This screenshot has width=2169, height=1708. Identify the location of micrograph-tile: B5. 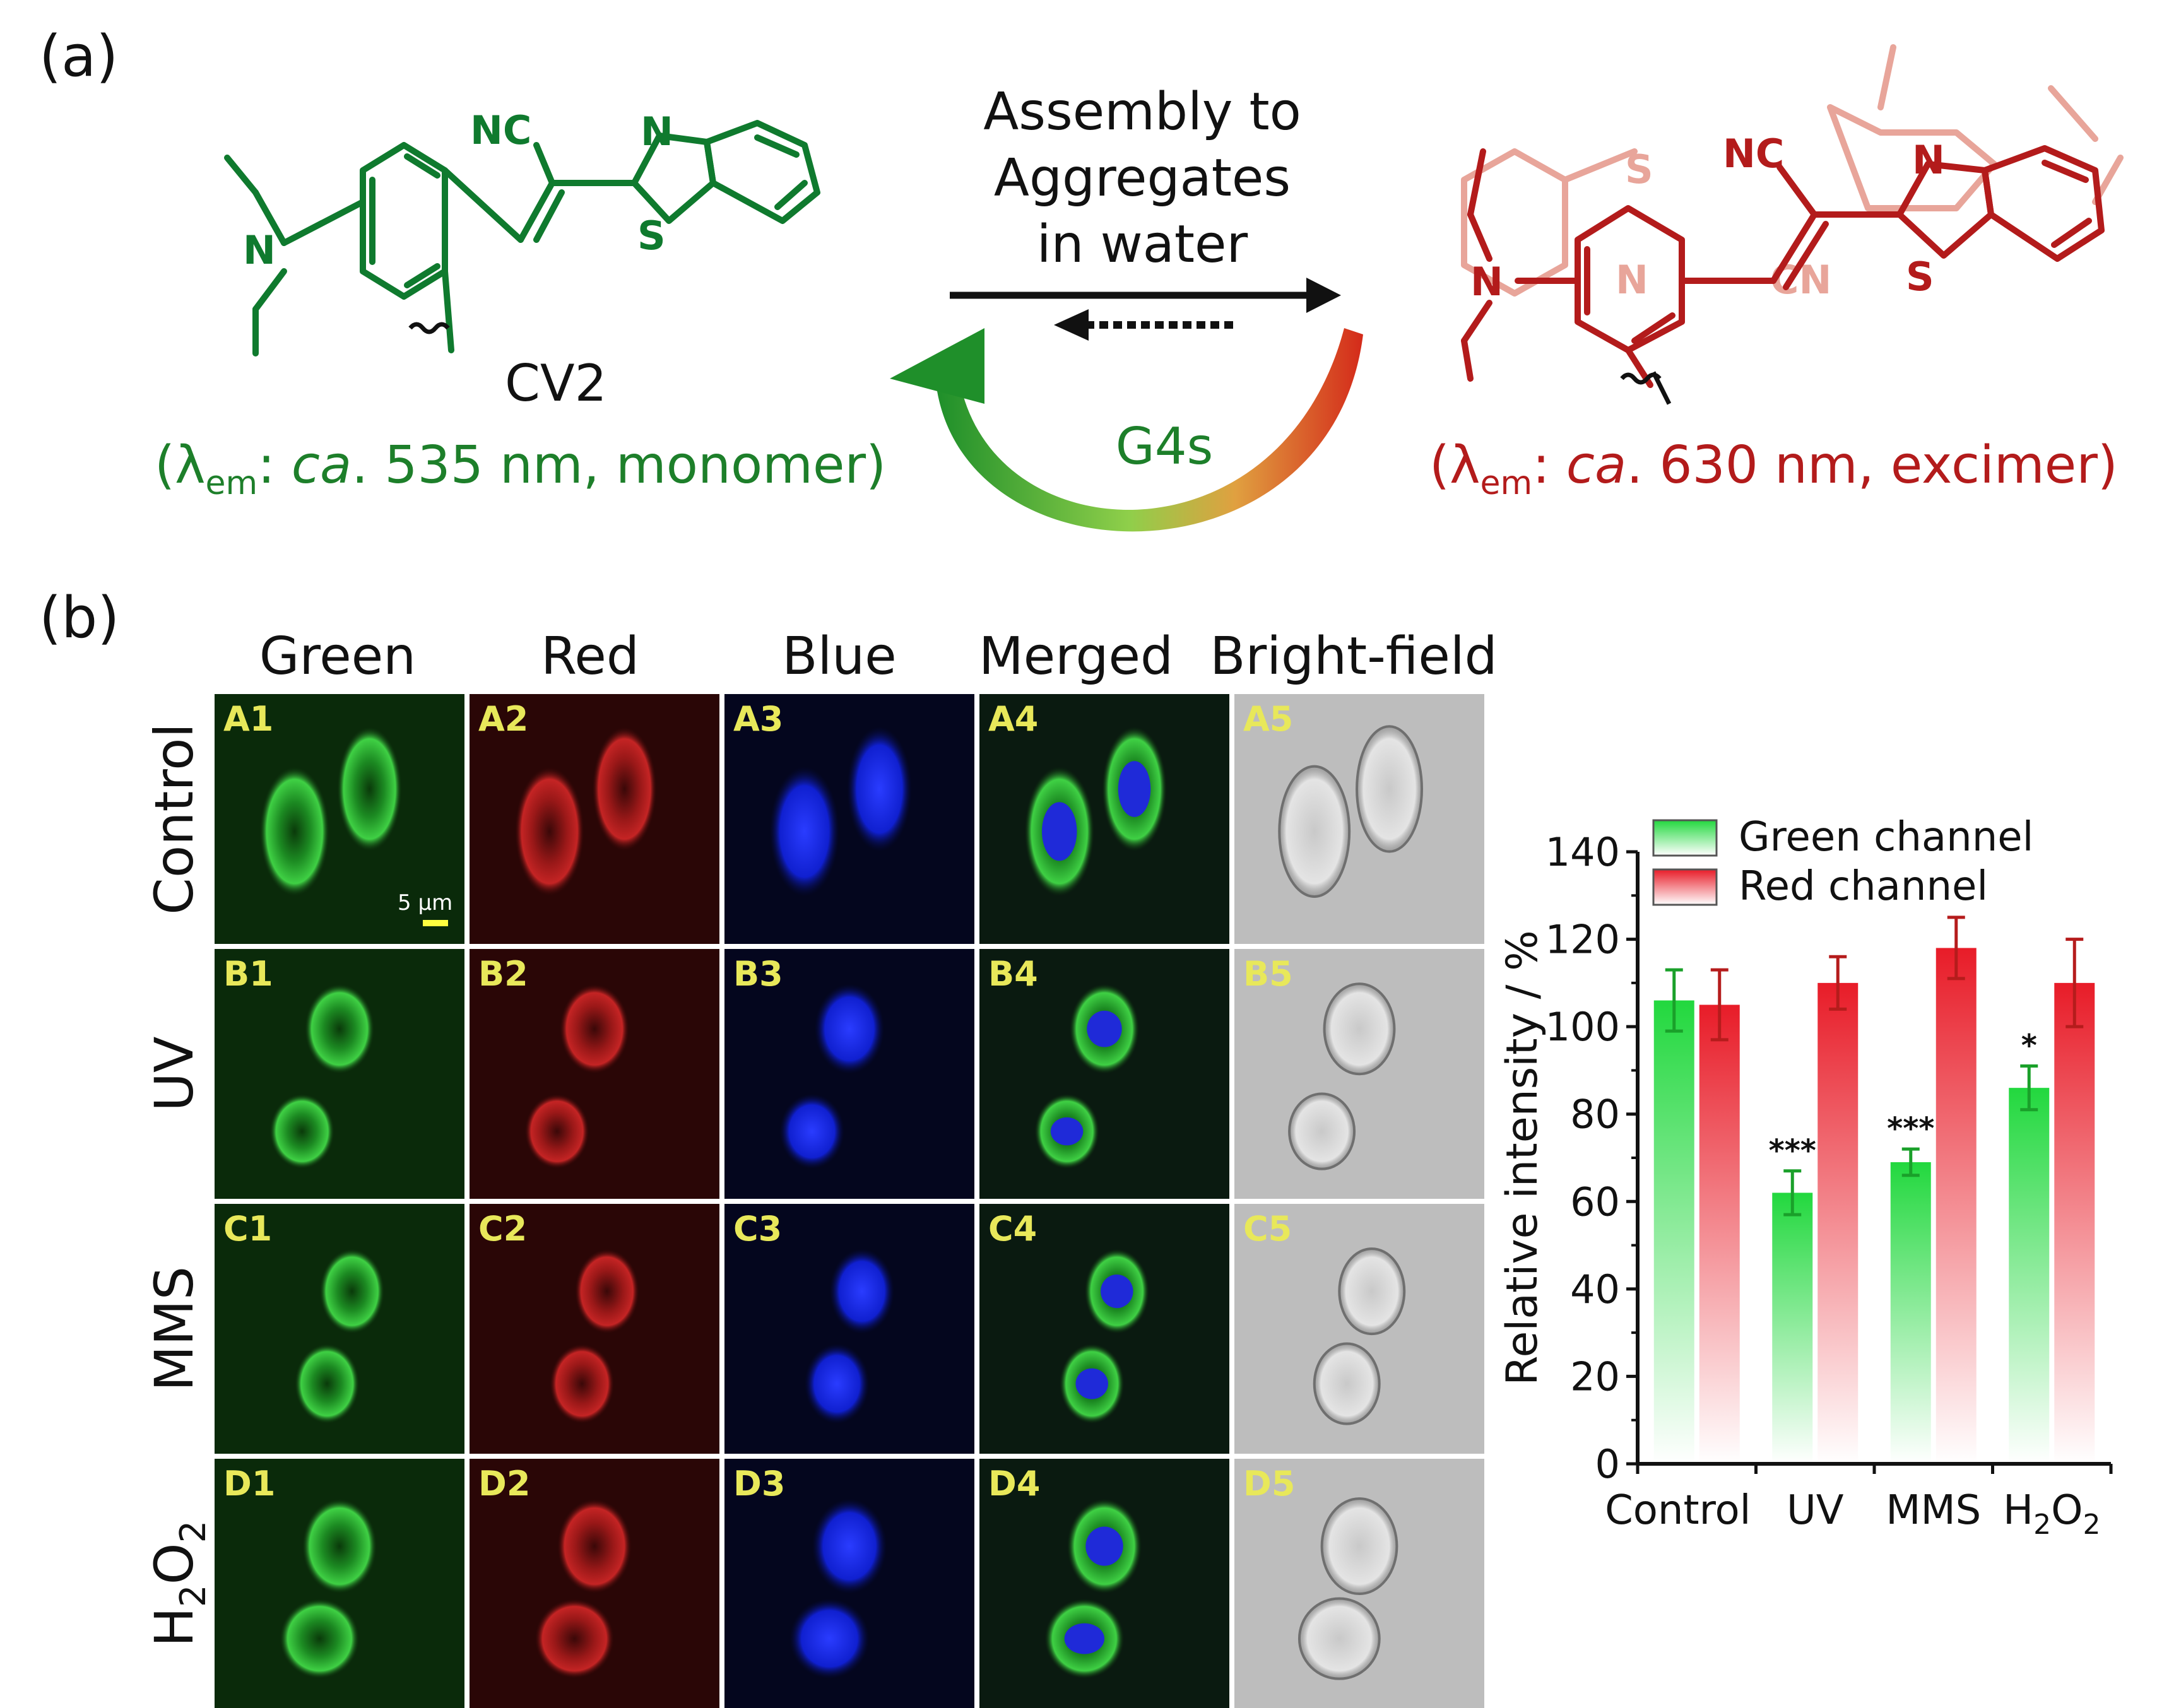
(1359, 1074).